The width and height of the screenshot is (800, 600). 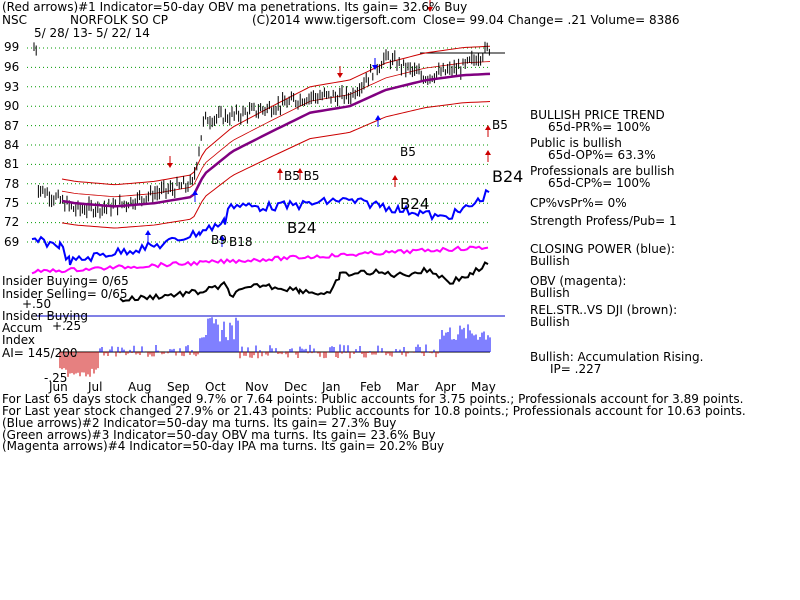 What do you see at coordinates (65, 281) in the screenshot?
I see `insider-buying-top: Insider Buying= 0/65` at bounding box center [65, 281].